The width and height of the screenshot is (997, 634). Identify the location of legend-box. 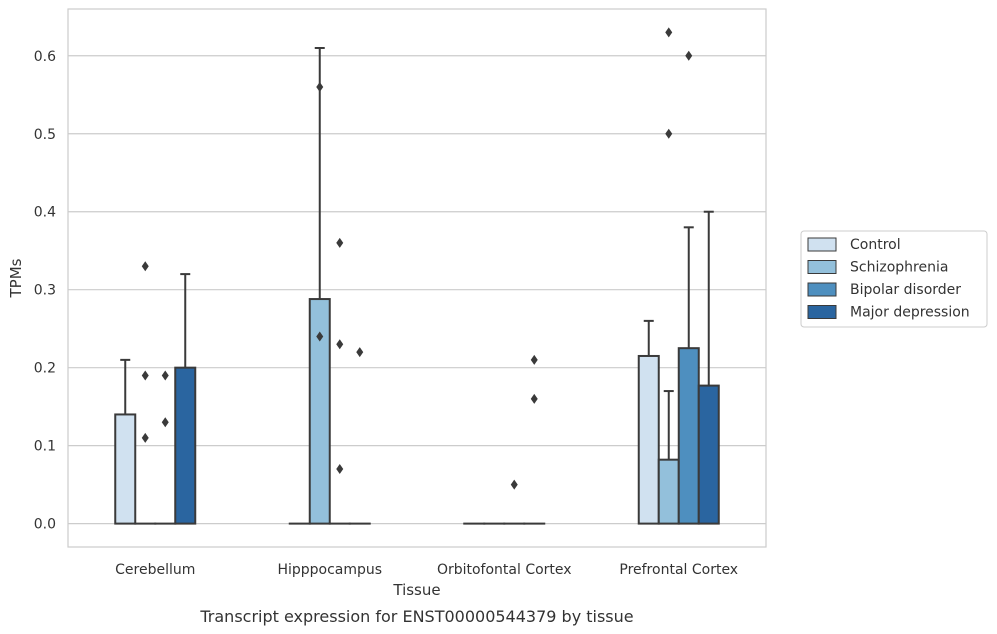
(894, 279).